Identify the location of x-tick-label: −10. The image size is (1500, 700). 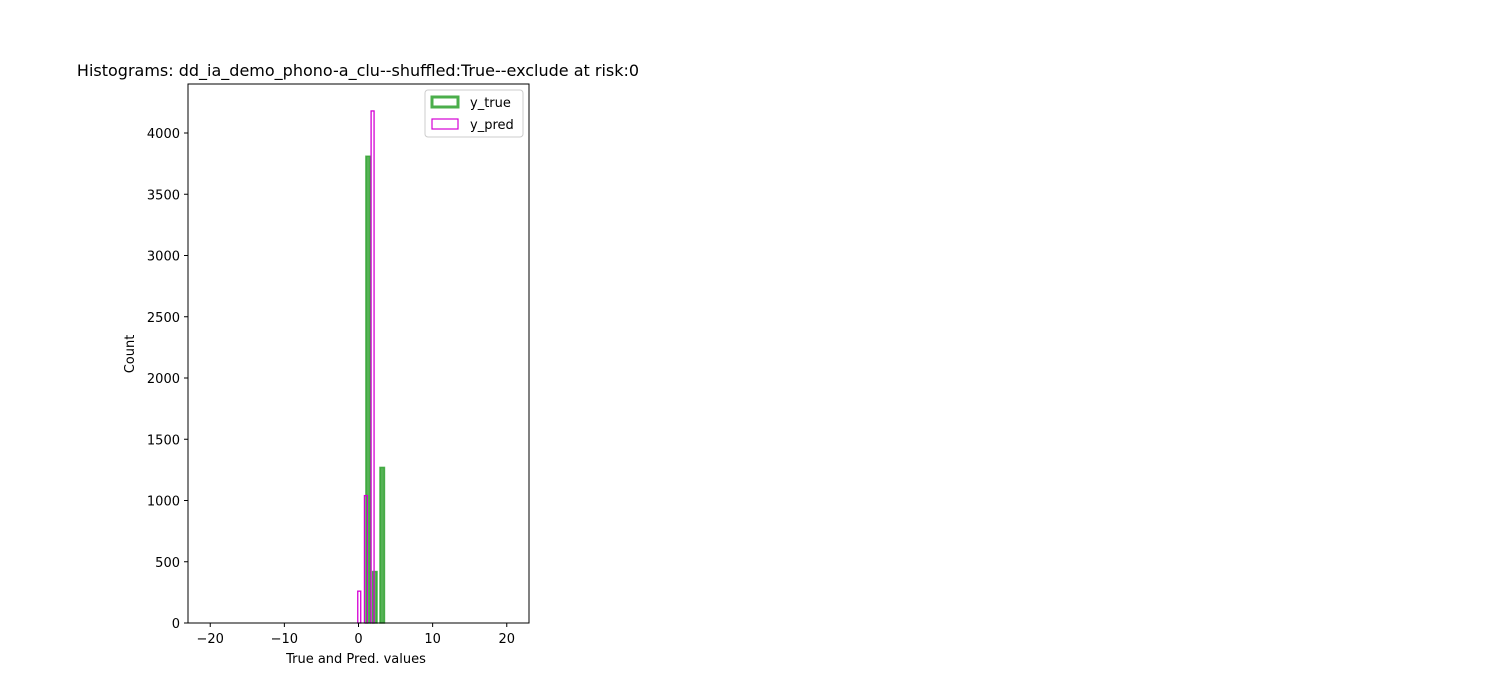
(284, 639).